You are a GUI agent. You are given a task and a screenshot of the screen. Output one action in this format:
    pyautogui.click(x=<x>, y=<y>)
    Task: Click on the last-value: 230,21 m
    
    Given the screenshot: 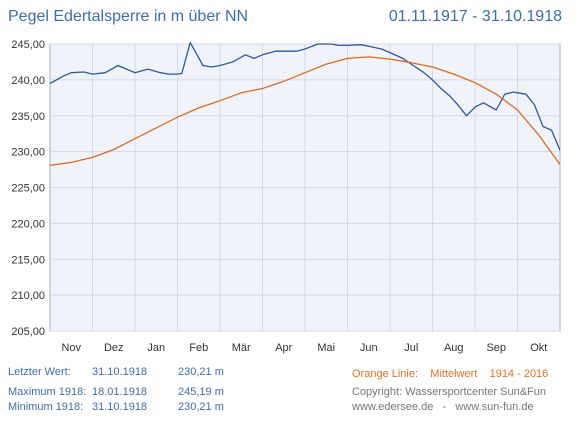 What is the action you would take?
    pyautogui.click(x=201, y=372)
    